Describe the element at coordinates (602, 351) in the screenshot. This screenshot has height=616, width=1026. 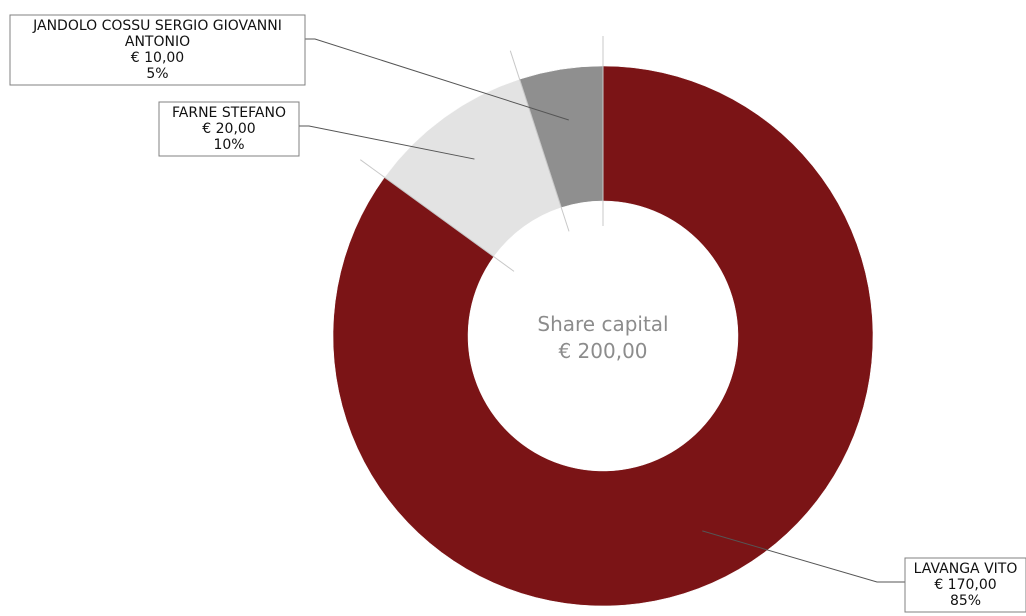
I see `center-value: € 200,00` at that location.